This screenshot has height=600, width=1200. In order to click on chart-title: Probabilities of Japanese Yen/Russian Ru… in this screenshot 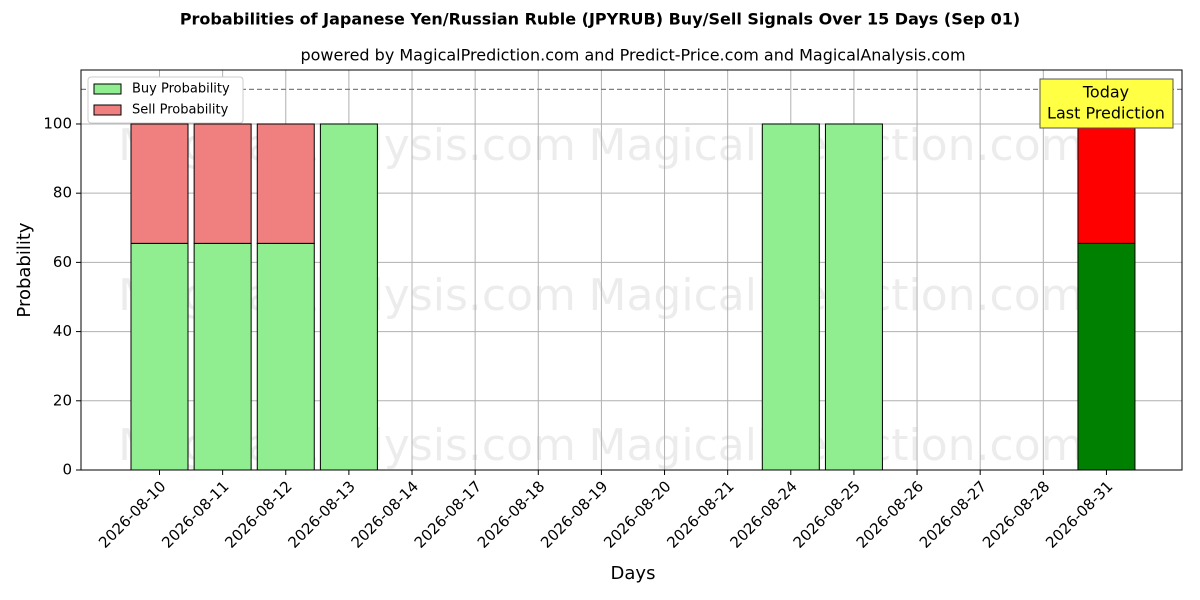, I will do `click(600, 19)`.